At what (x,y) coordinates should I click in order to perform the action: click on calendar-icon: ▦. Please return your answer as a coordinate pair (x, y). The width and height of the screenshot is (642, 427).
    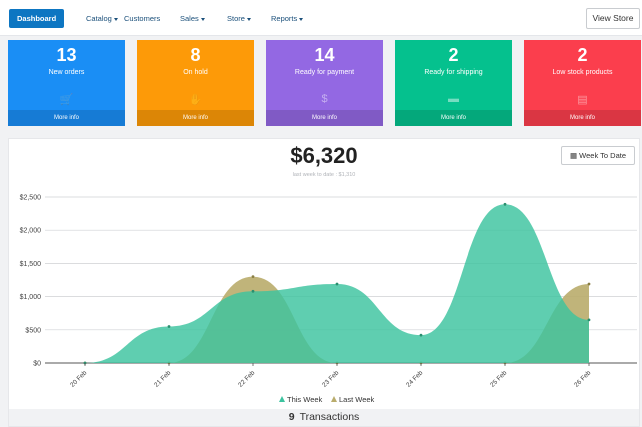
    Looking at the image, I should click on (573, 155).